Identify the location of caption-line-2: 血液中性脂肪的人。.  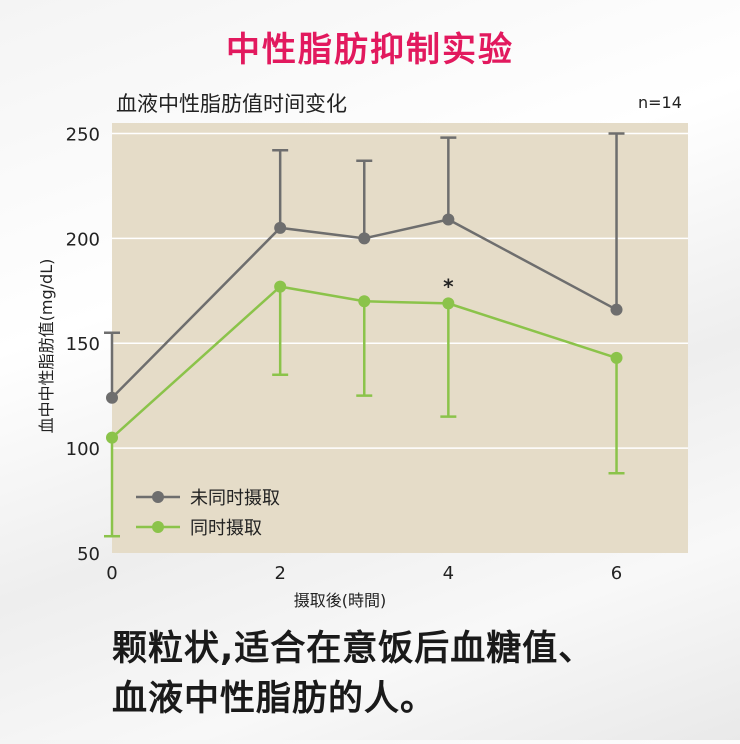
(274, 699).